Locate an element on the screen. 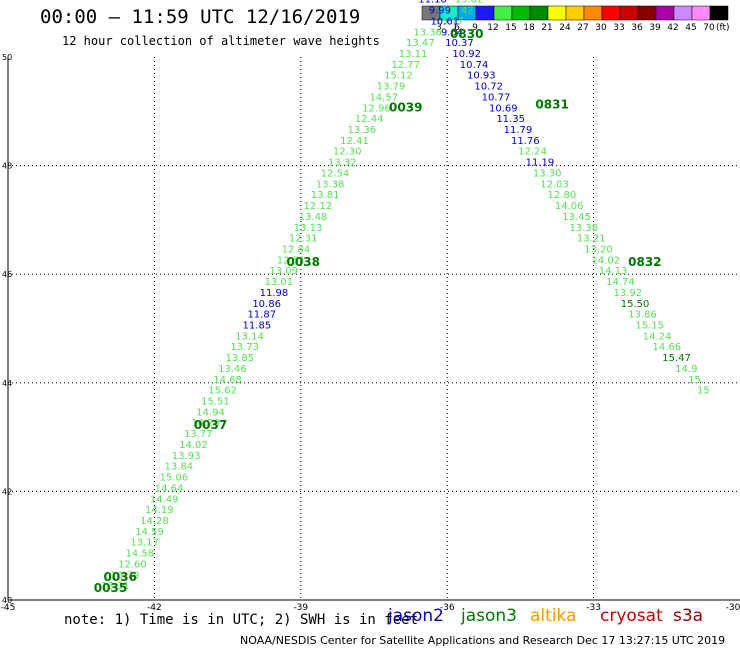  wave-height-value: 15. is located at coordinates (696, 380).